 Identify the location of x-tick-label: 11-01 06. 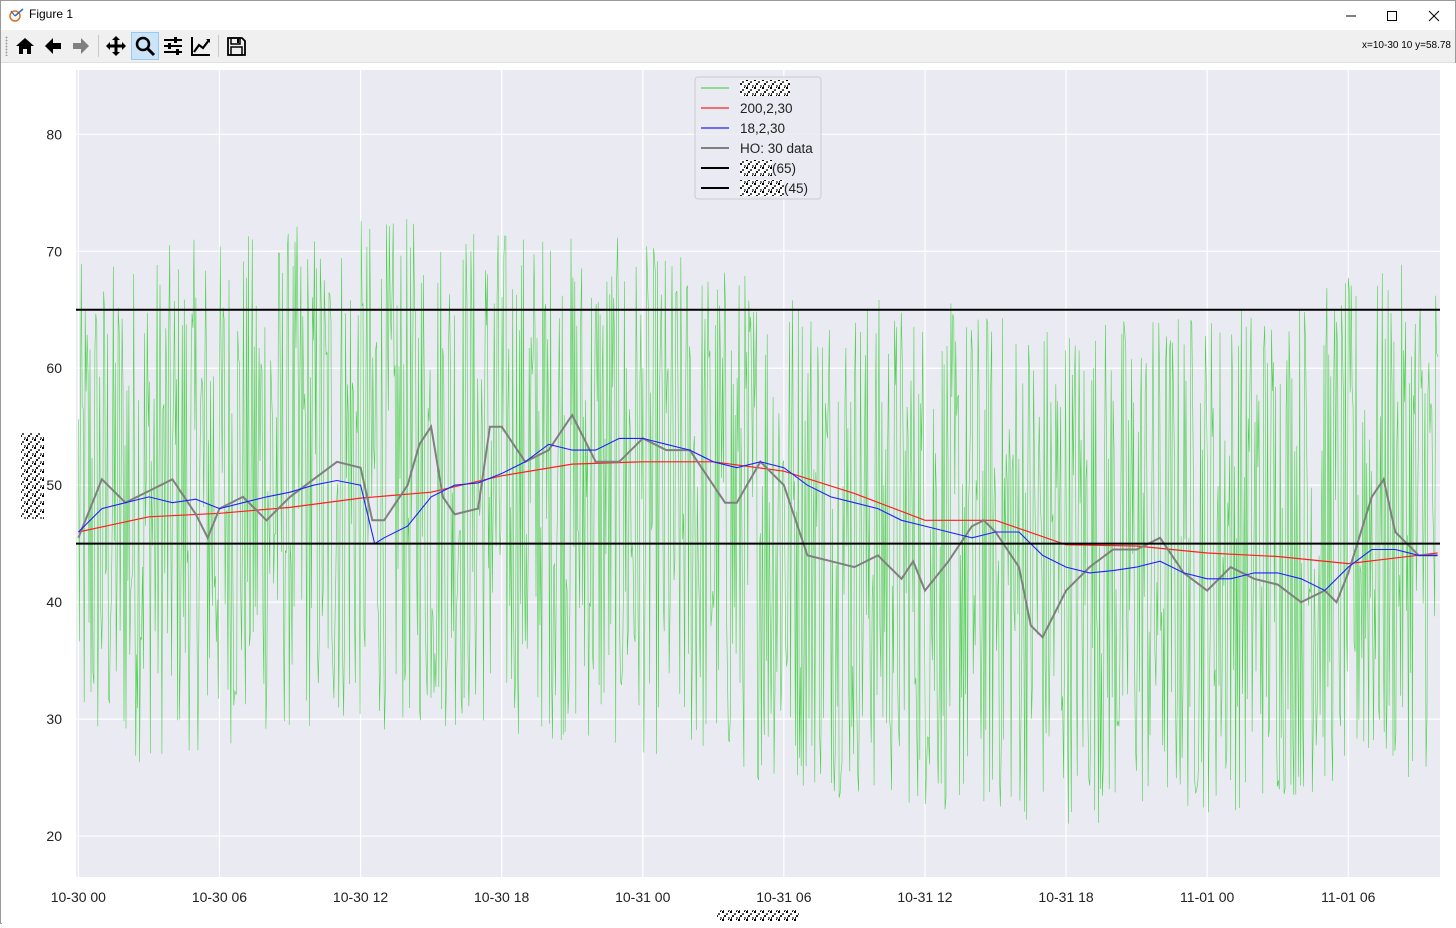
(1348, 897).